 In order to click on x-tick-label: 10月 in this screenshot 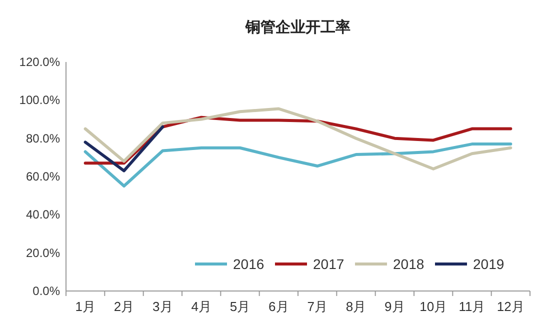, I will do `click(434, 306)`.